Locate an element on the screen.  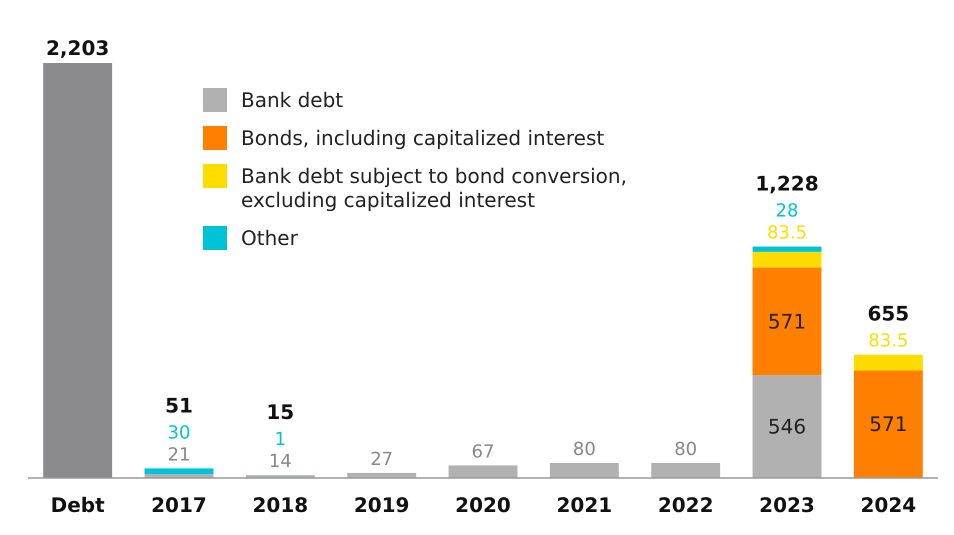
legend-label: Bank debt is located at coordinates (292, 100).